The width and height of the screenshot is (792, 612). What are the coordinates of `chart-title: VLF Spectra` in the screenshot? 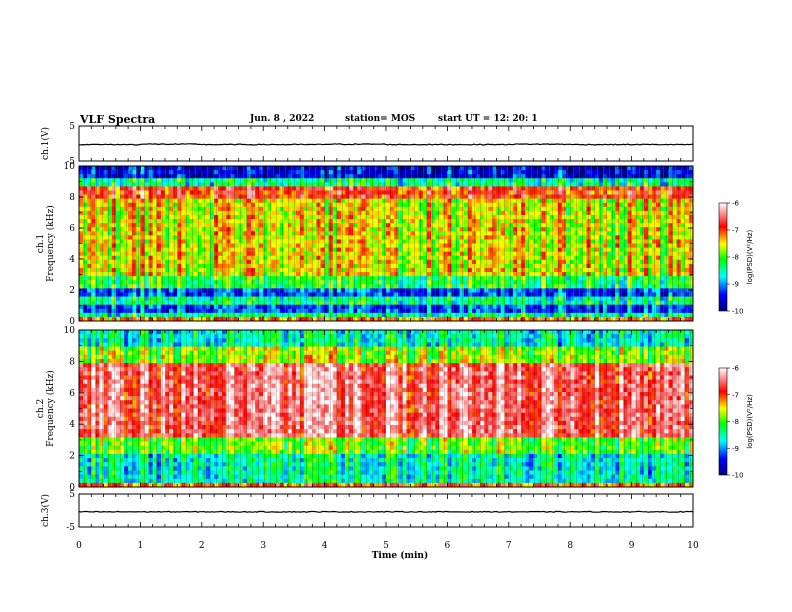 It's located at (118, 119).